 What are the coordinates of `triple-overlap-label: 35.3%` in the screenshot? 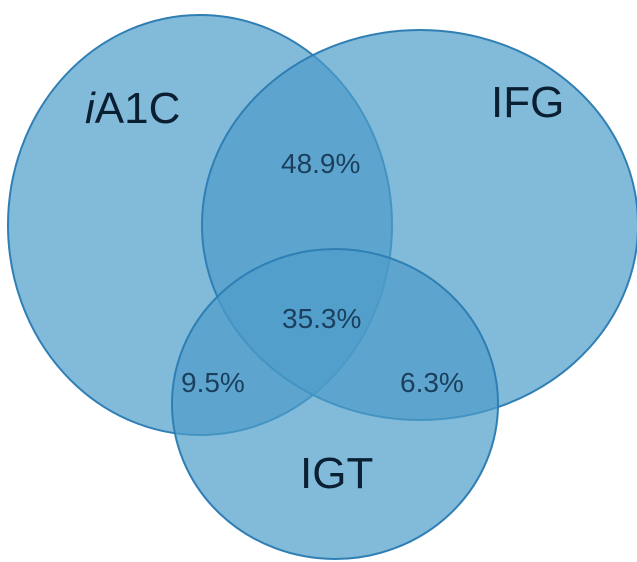 It's located at (321, 318).